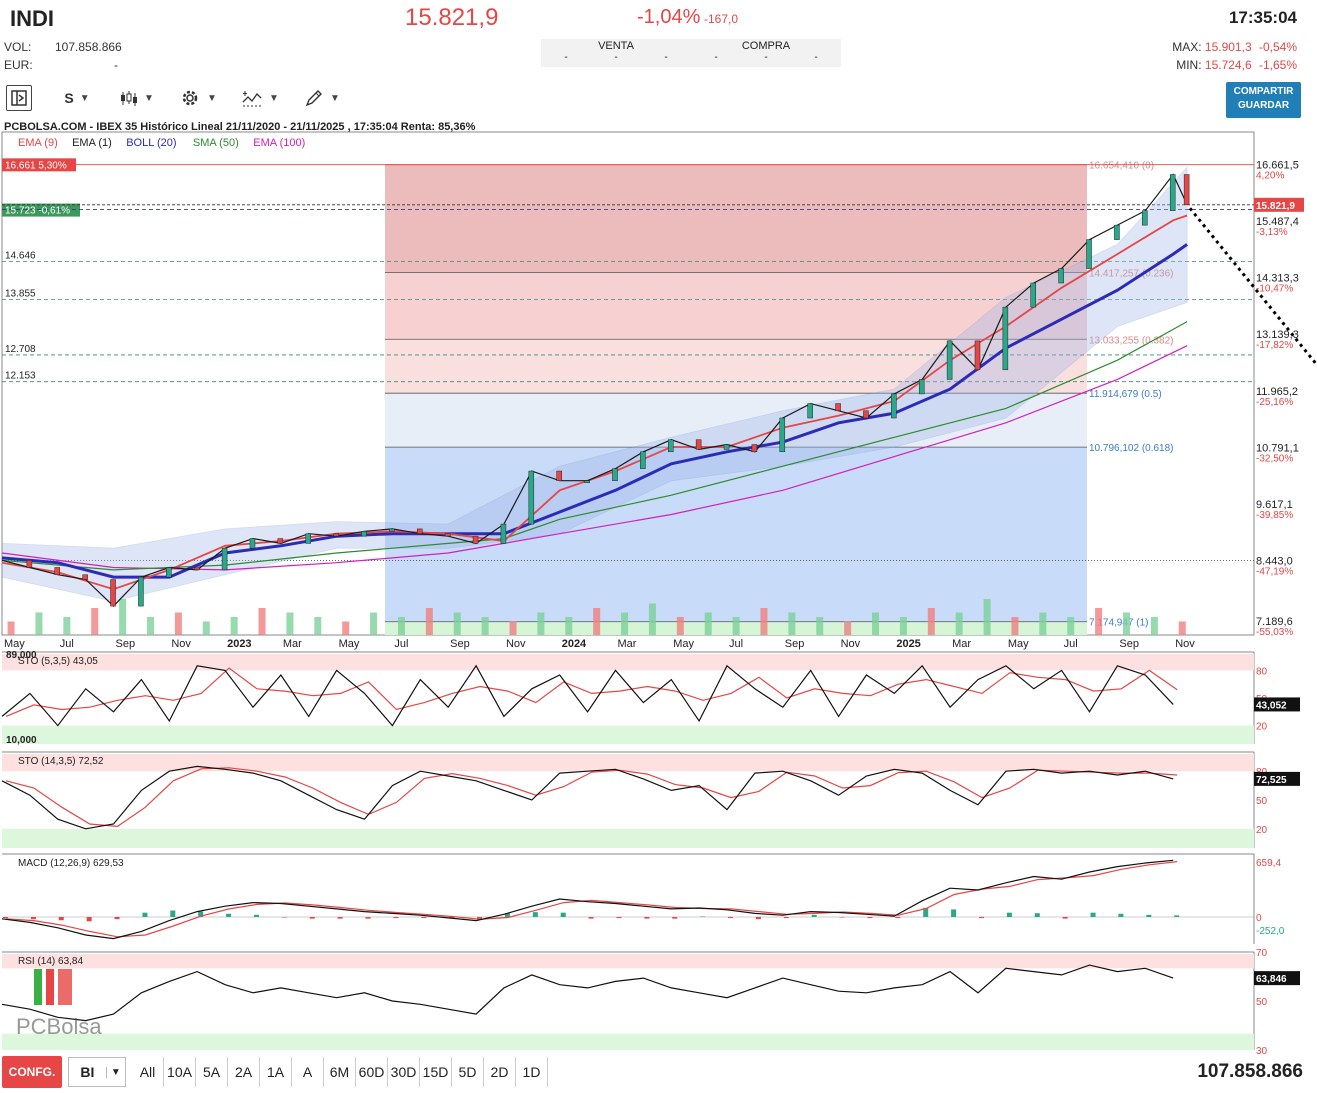  What do you see at coordinates (1268, 863) in the screenshot?
I see `macd-y-tick-0: 659,4` at bounding box center [1268, 863].